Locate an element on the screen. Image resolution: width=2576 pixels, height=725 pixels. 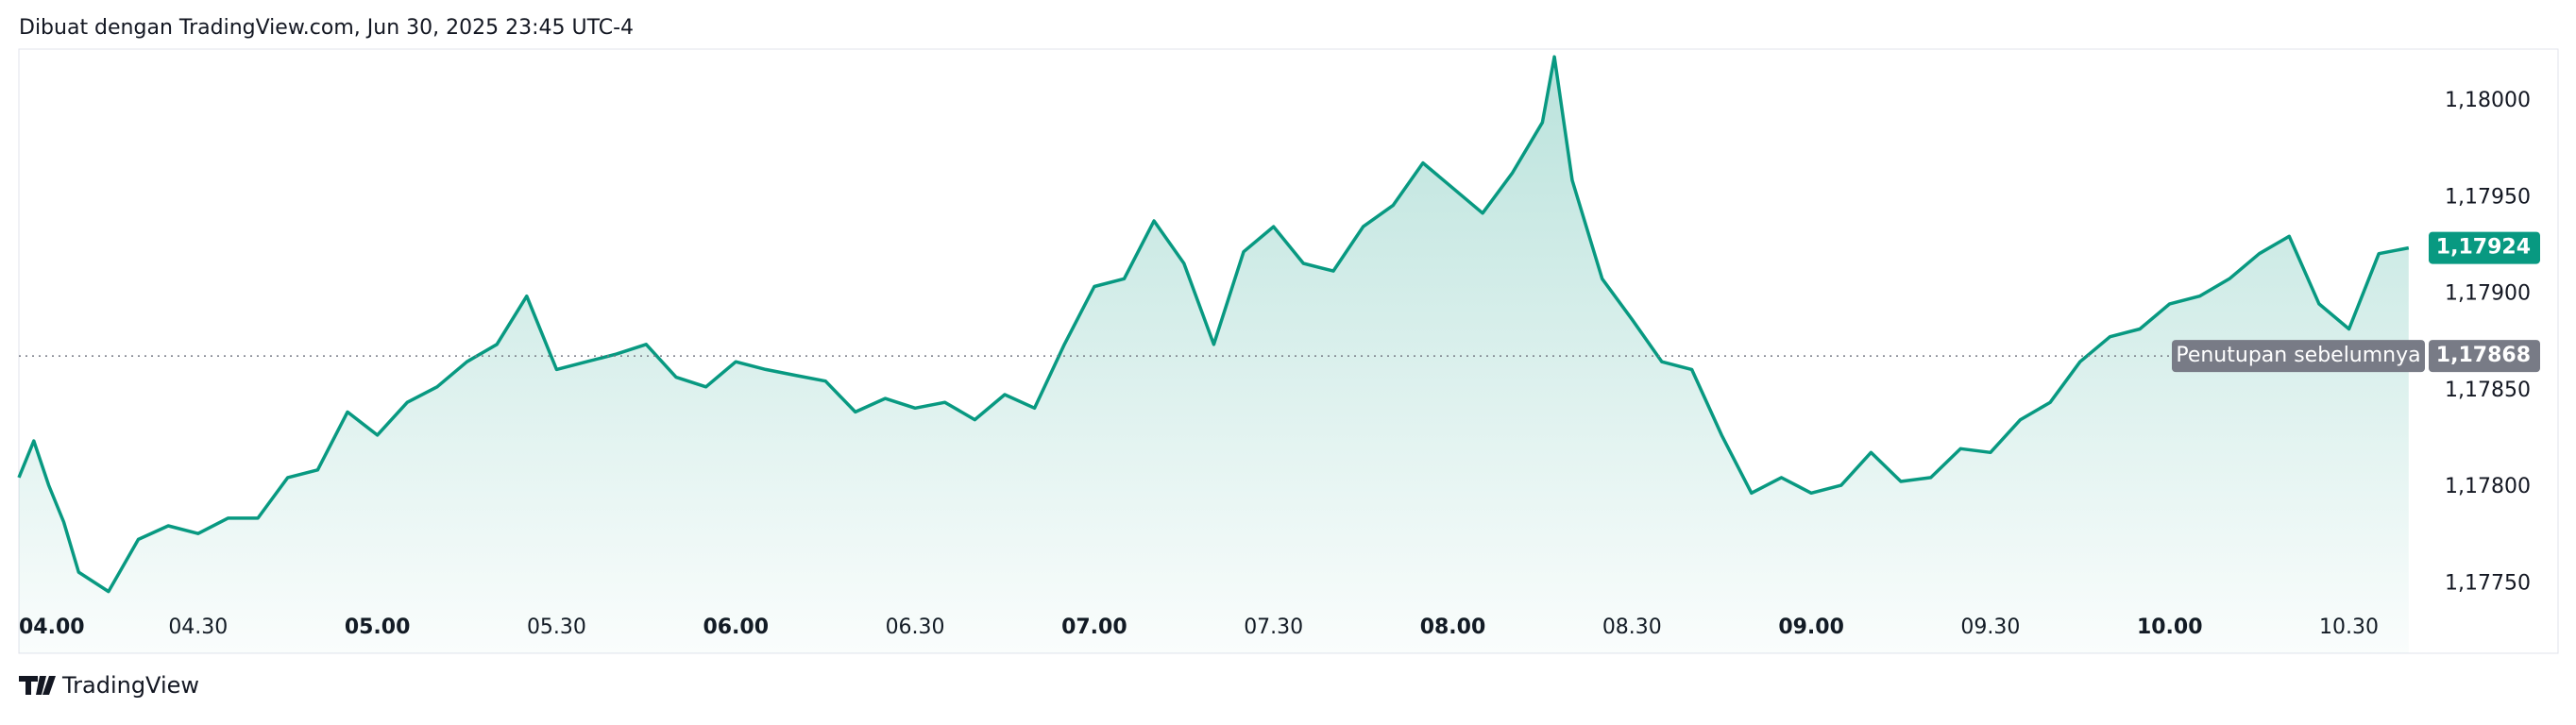
y-tick-label: 1,18000 is located at coordinates (2488, 100).